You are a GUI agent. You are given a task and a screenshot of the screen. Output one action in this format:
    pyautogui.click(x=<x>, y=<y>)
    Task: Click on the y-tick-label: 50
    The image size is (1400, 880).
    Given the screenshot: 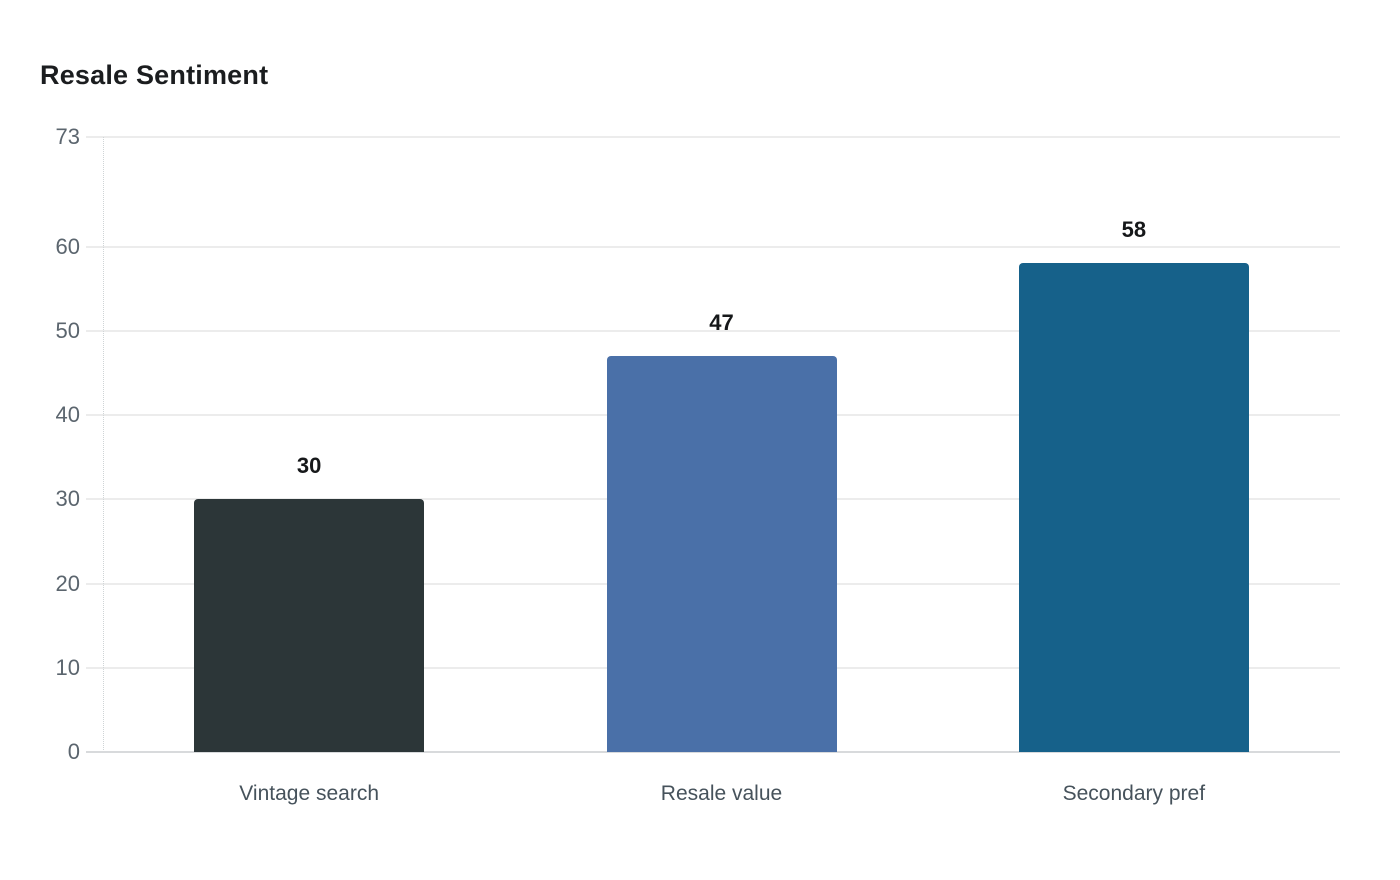 What is the action you would take?
    pyautogui.click(x=67, y=330)
    